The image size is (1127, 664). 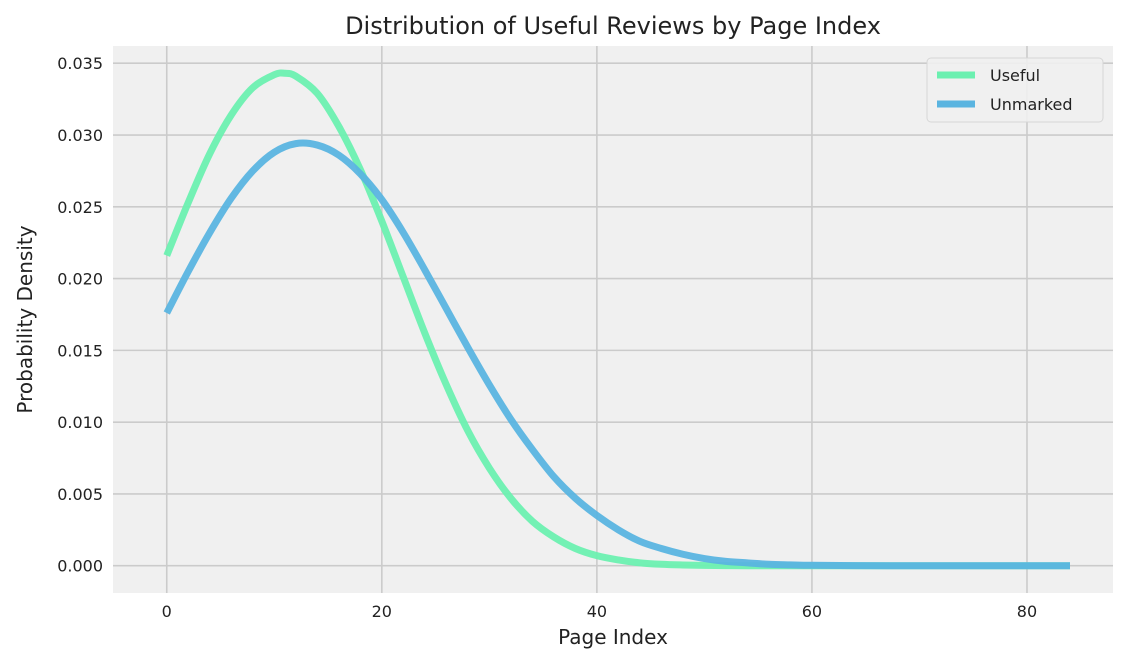 I want to click on x-tick-label: 60, so click(x=812, y=611).